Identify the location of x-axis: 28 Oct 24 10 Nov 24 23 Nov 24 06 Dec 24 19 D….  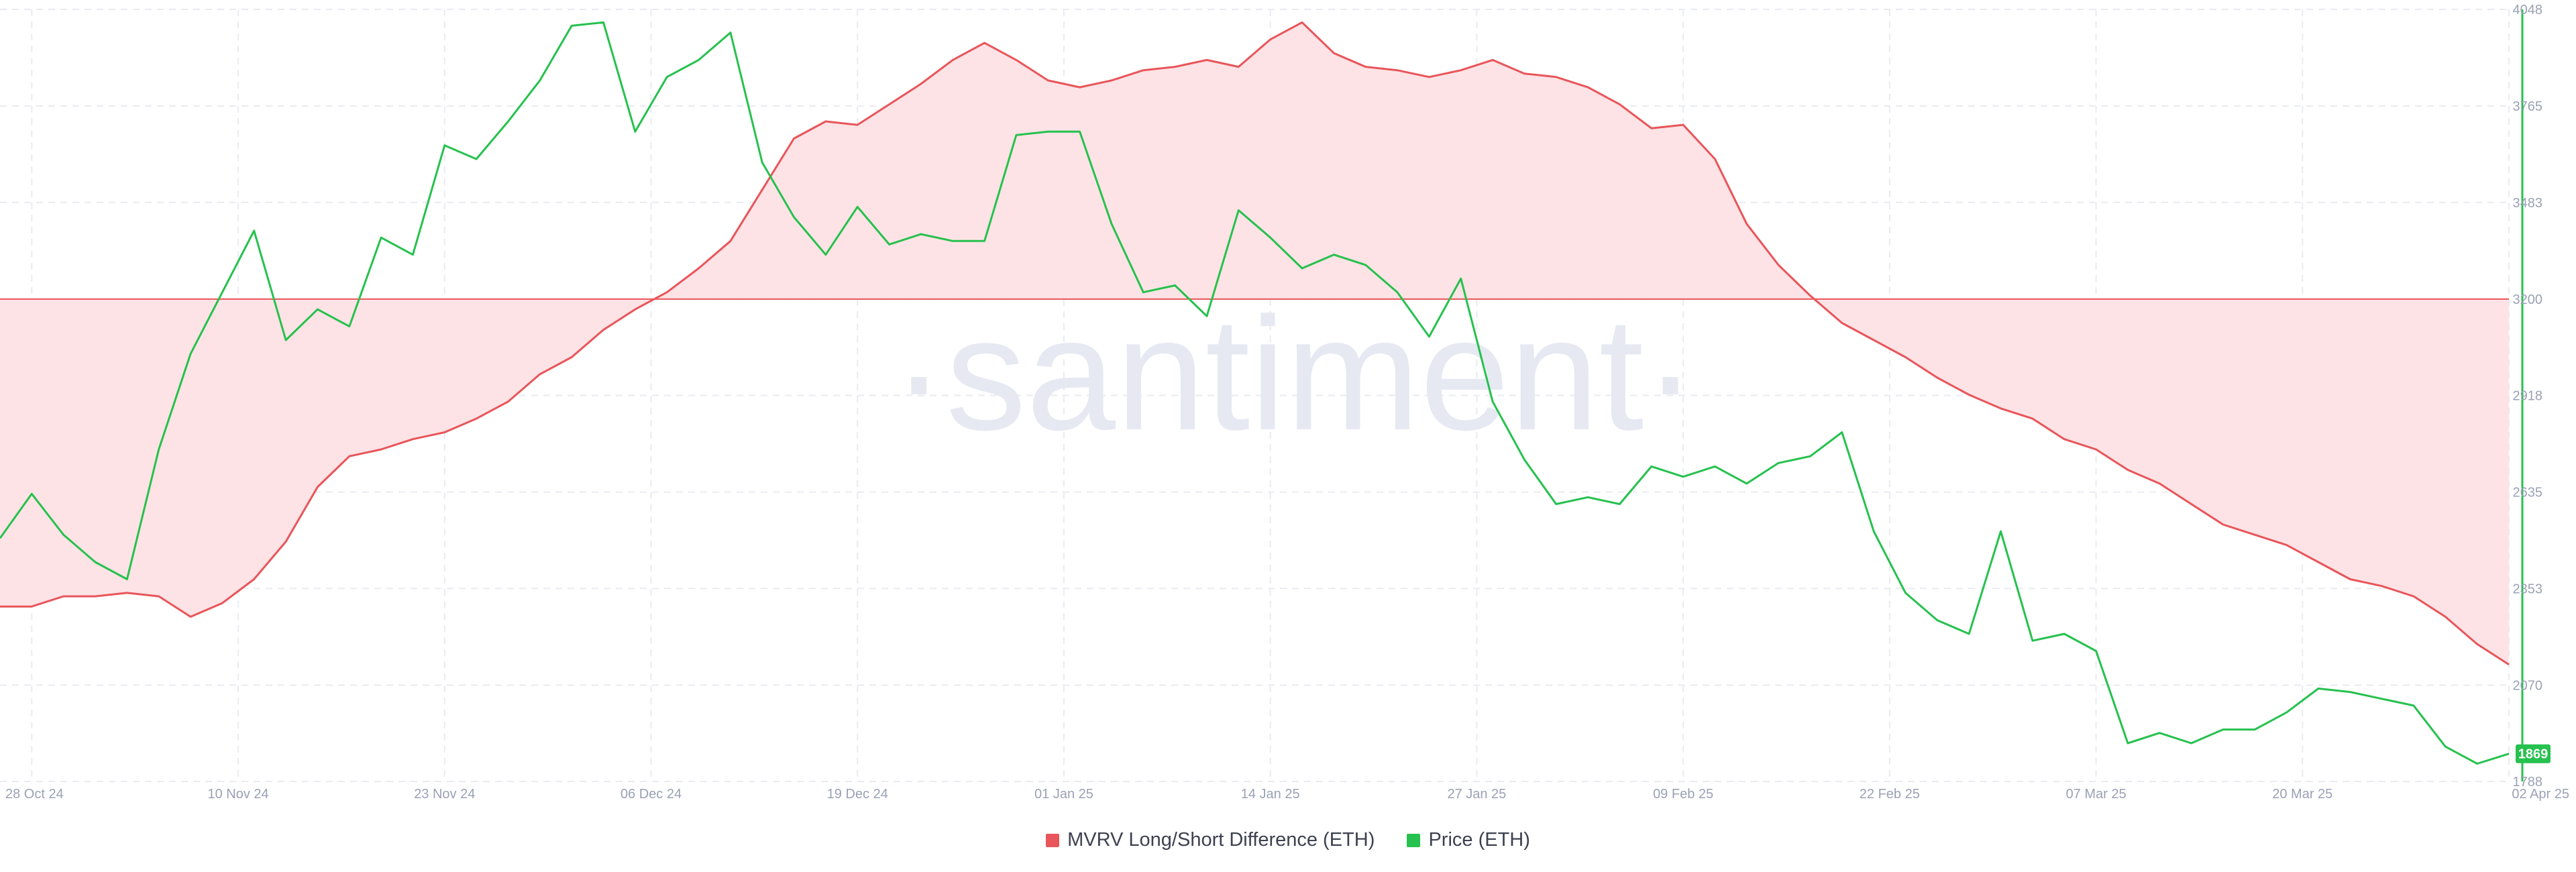
(1287, 795).